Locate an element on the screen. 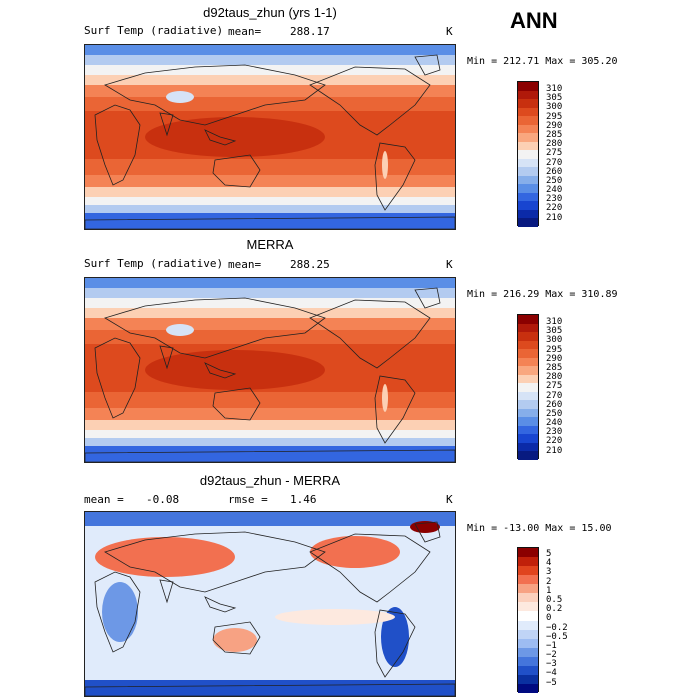 The height and width of the screenshot is (700, 700). panel1-minmax: Min = 212.71 Max = 305.20 is located at coordinates (542, 61).